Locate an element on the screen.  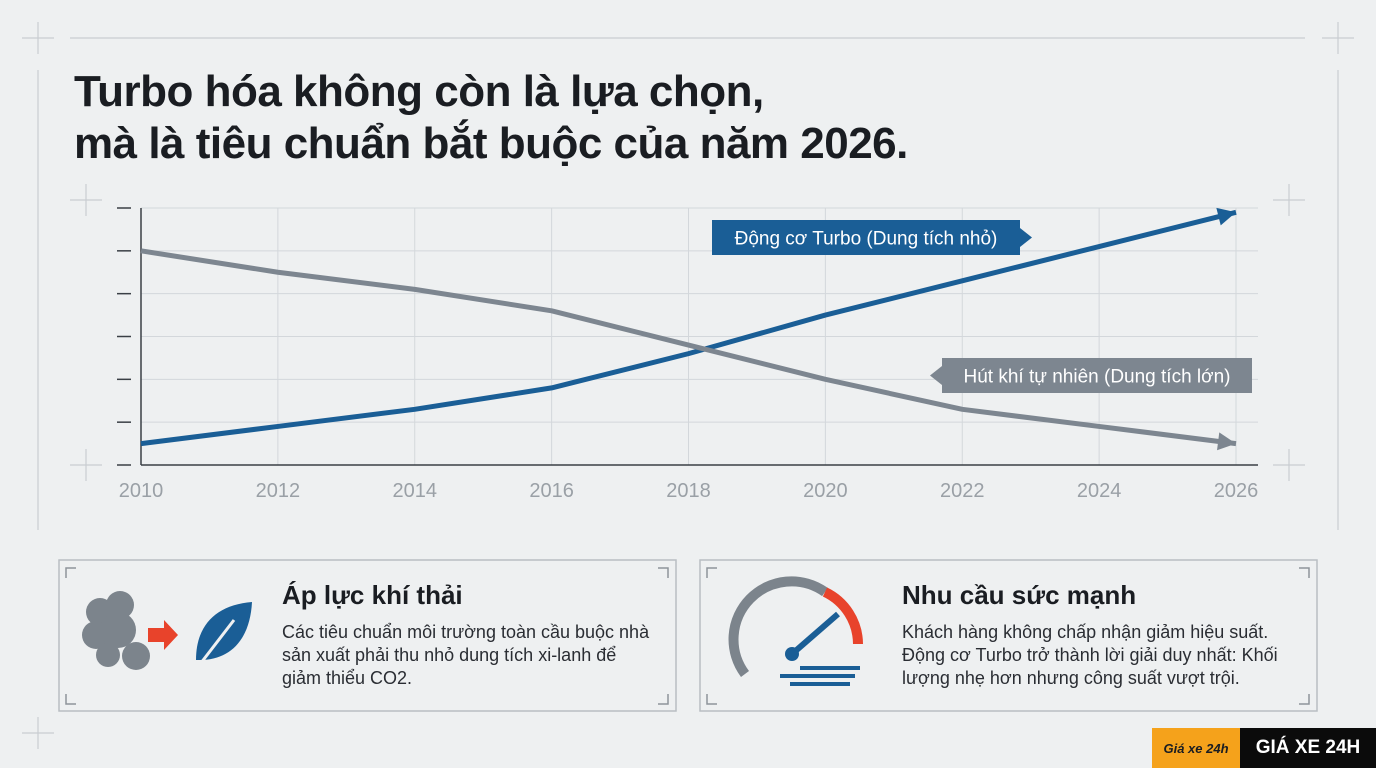
legend-label: Động cơ Turbo (Dung tích nhỏ) is located at coordinates (866, 239).